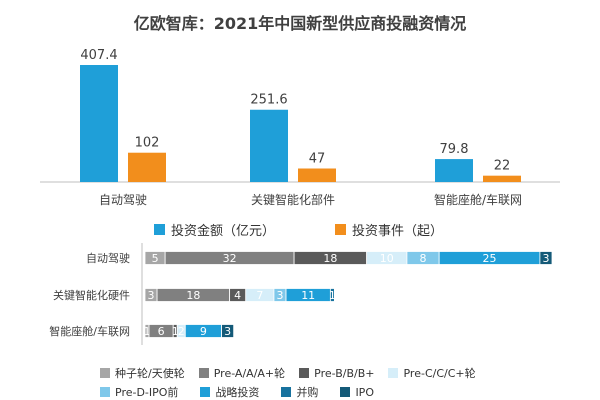 Image resolution: width=600 pixels, height=400 pixels. What do you see at coordinates (123, 199) in the screenshot?
I see `x-tick-label: 自动驾驶` at bounding box center [123, 199].